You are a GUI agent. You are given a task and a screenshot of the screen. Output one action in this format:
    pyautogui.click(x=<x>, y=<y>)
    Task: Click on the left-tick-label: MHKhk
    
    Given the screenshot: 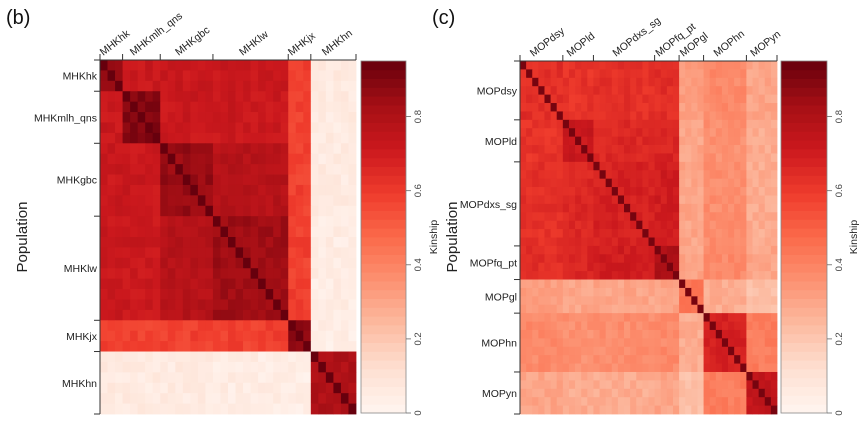 What is the action you would take?
    pyautogui.click(x=80, y=77)
    